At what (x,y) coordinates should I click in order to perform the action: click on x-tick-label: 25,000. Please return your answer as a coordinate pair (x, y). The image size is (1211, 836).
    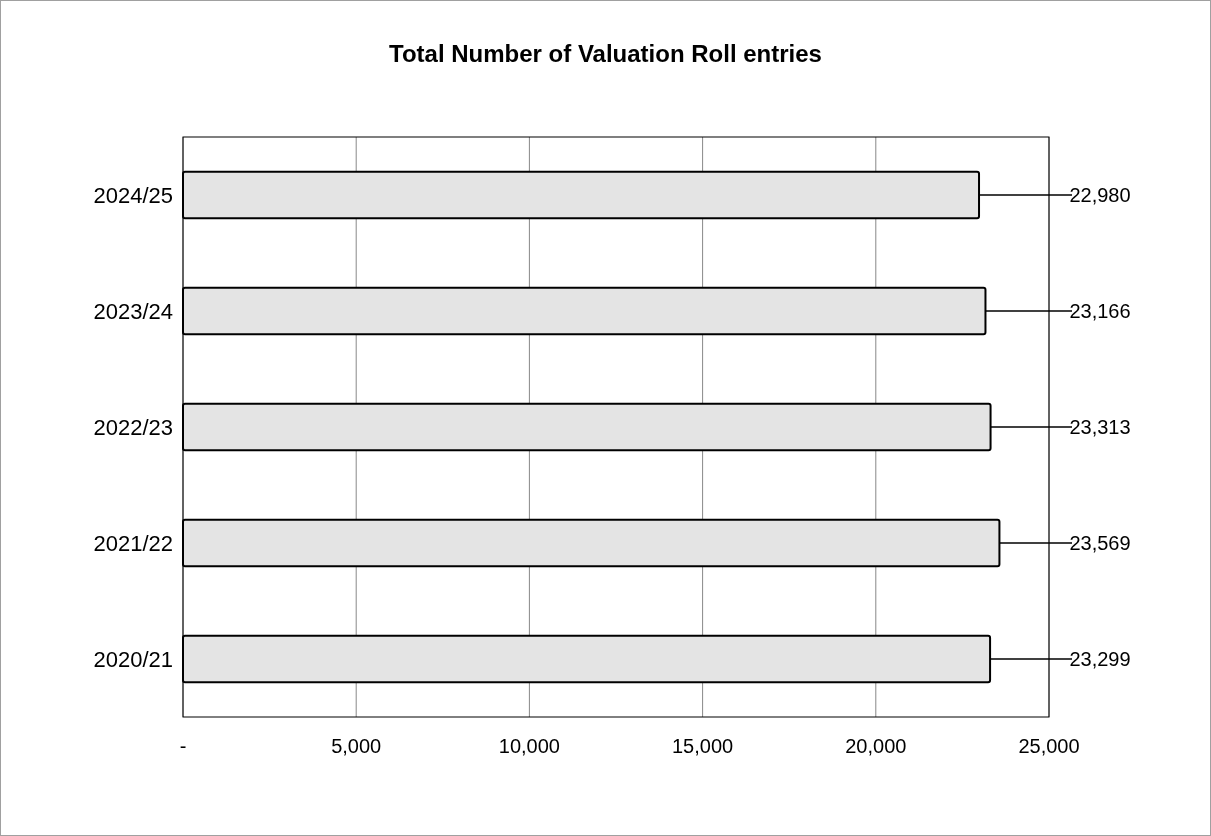
    Looking at the image, I should click on (1049, 746).